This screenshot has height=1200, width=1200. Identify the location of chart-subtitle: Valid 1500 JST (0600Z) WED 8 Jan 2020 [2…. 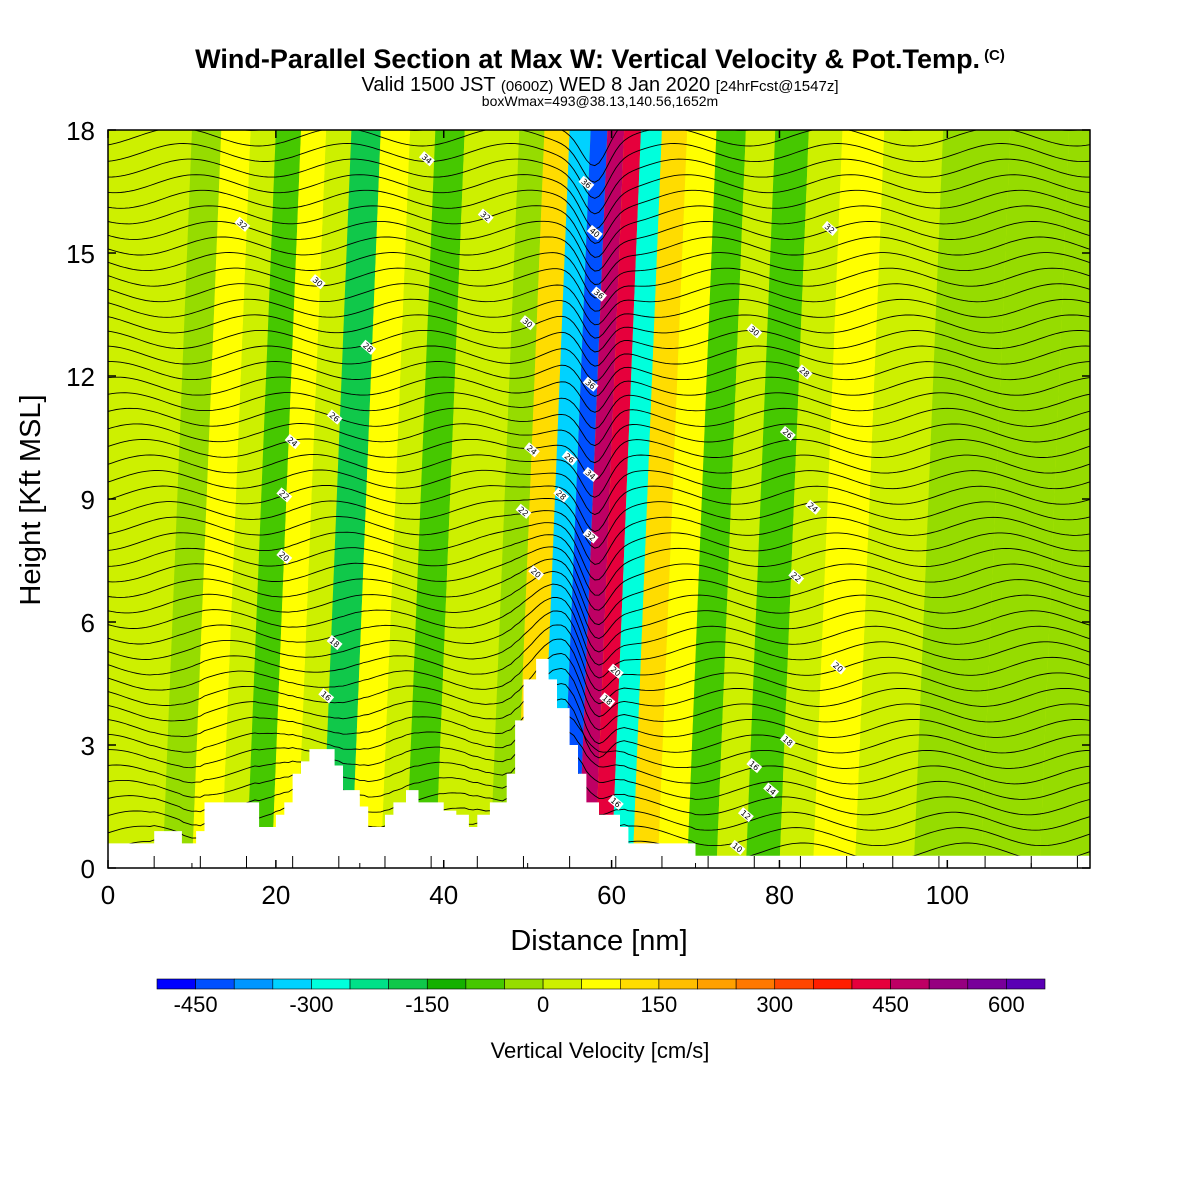
(600, 85).